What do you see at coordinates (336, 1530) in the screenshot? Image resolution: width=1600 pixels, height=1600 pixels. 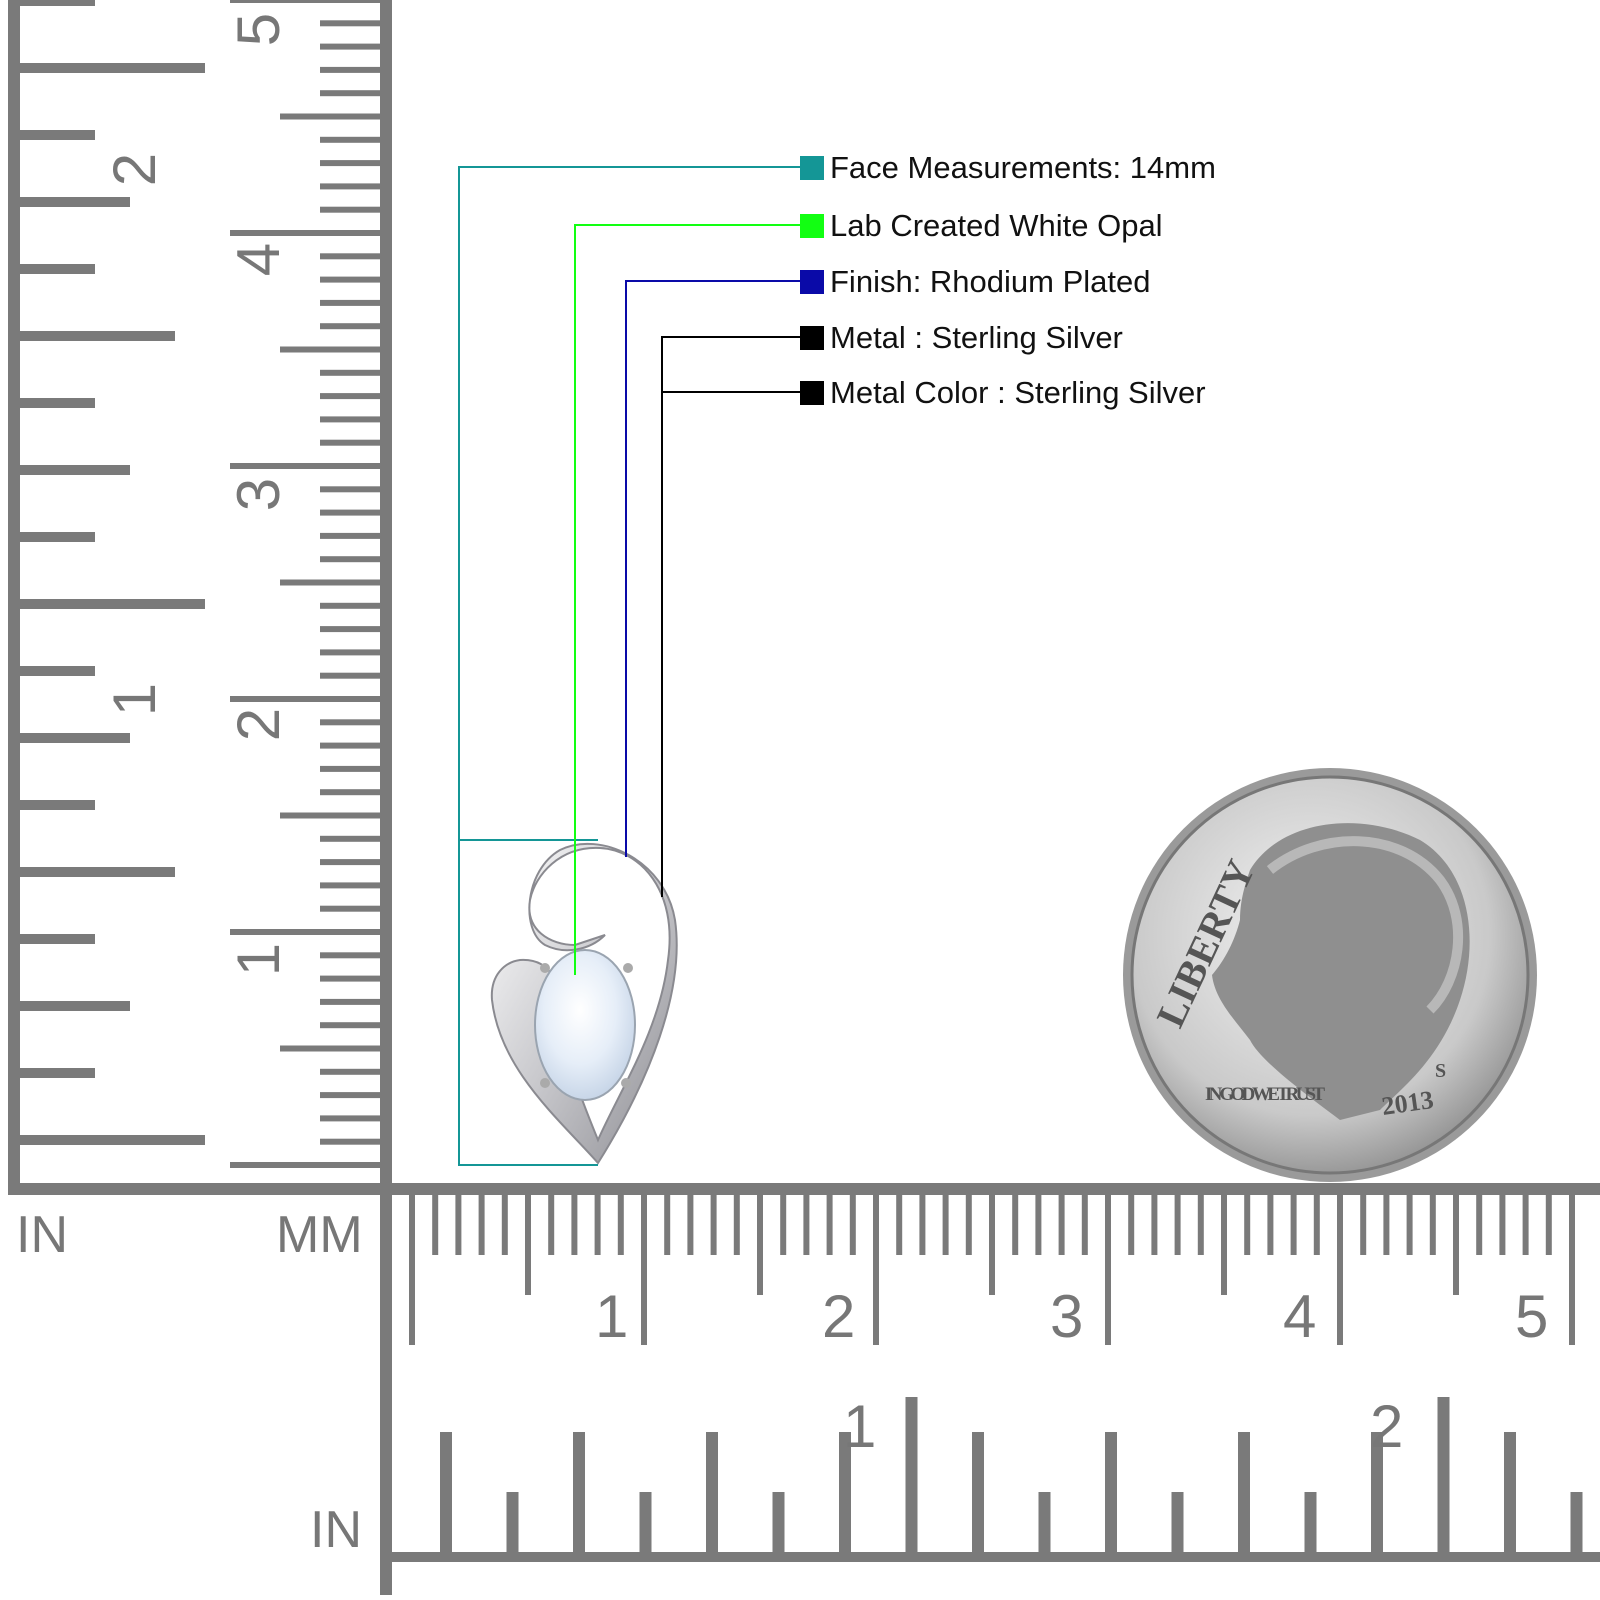 I see `bottom-inch-unit-label: IN` at bounding box center [336, 1530].